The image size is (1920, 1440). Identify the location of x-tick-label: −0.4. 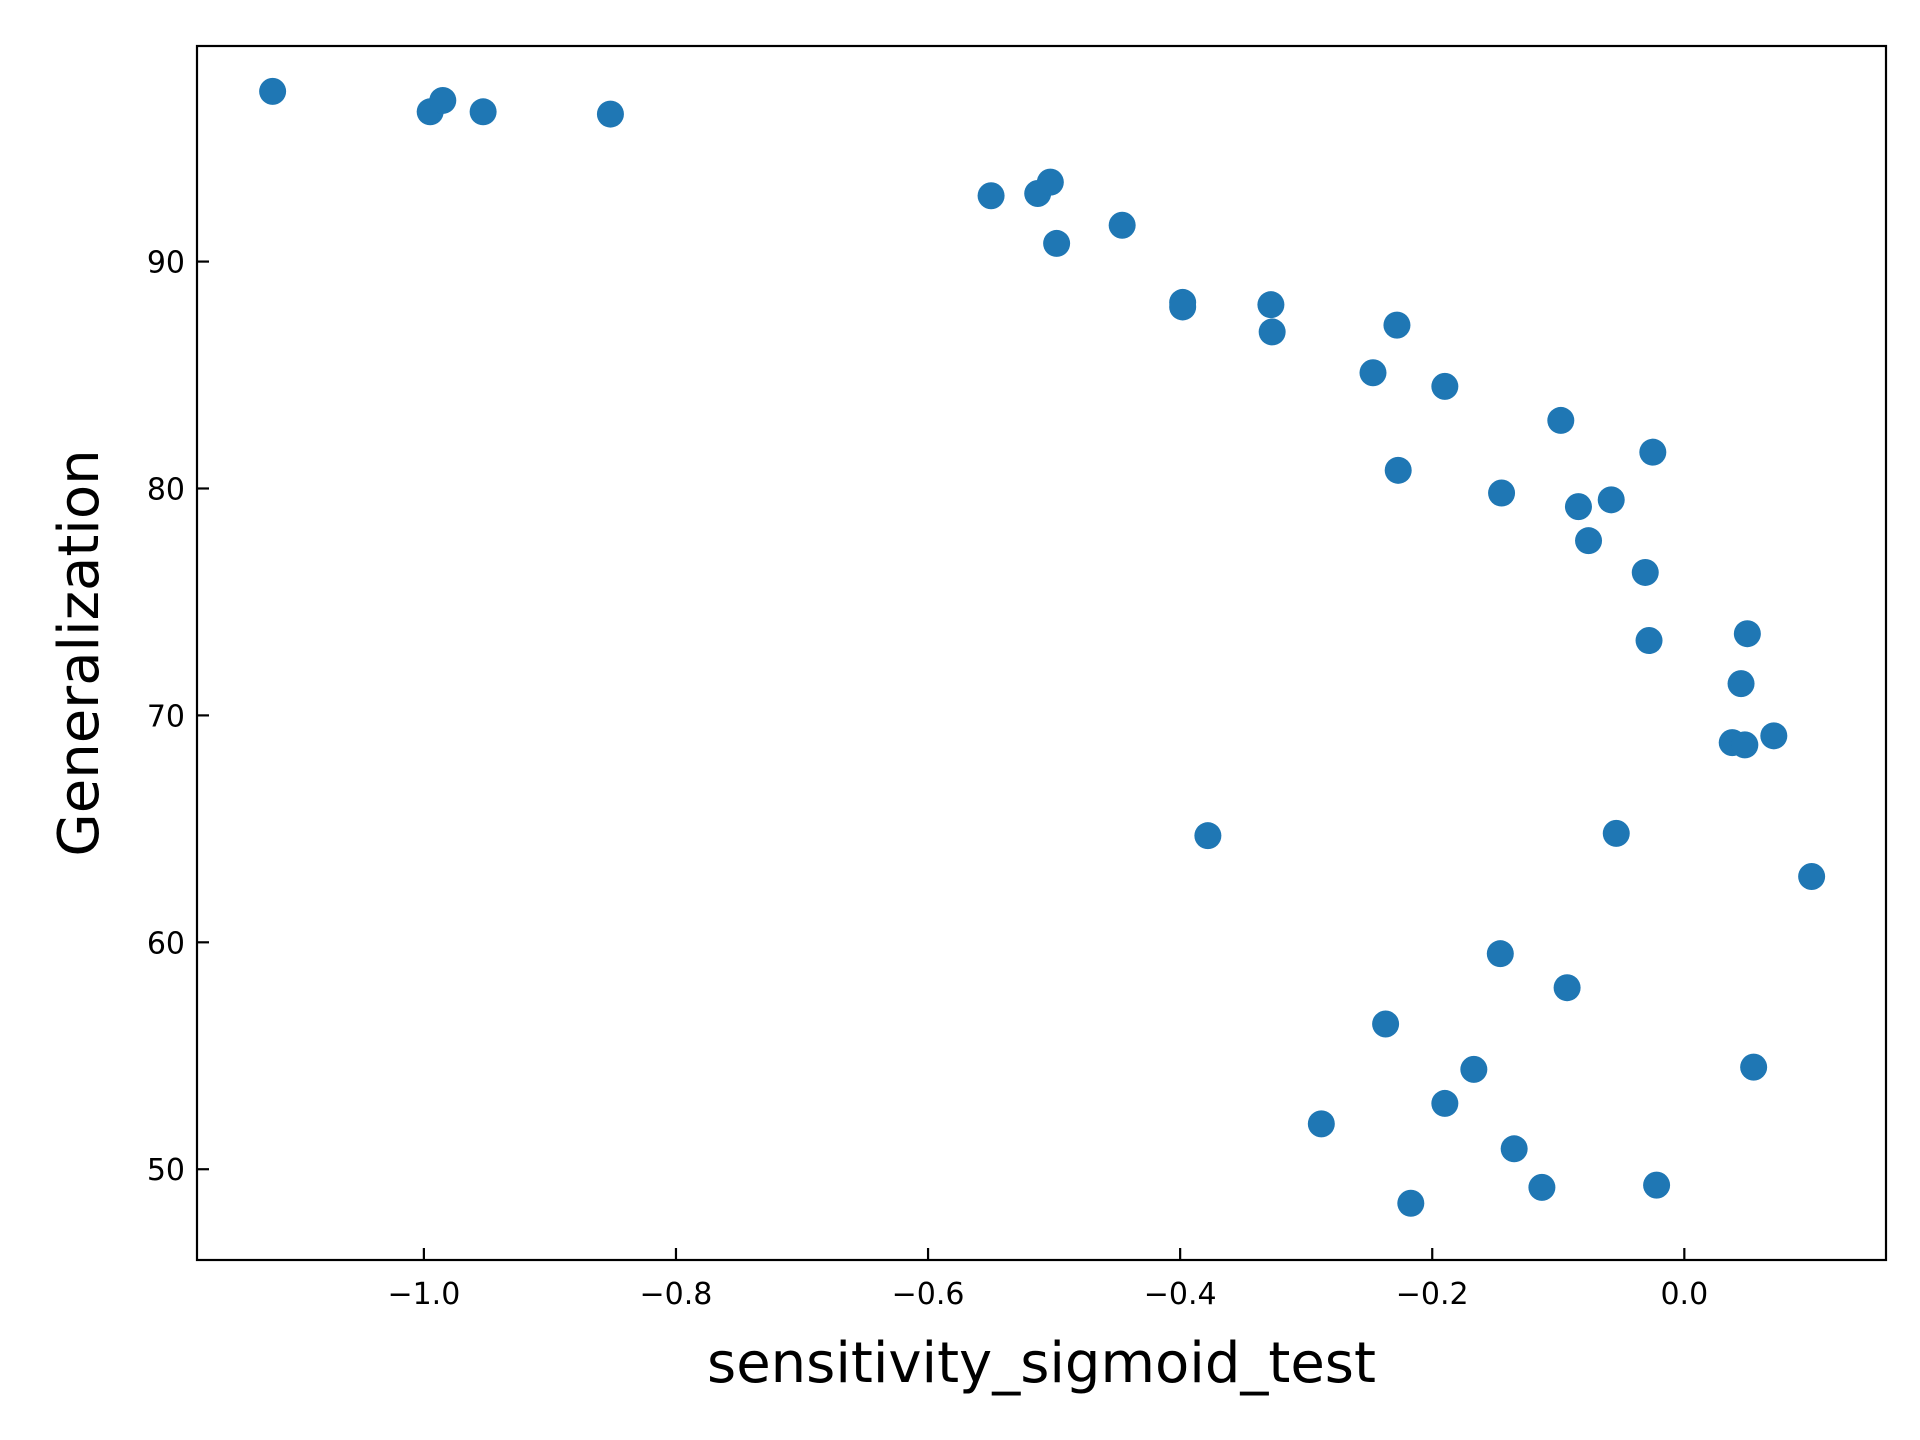
(1180, 1294).